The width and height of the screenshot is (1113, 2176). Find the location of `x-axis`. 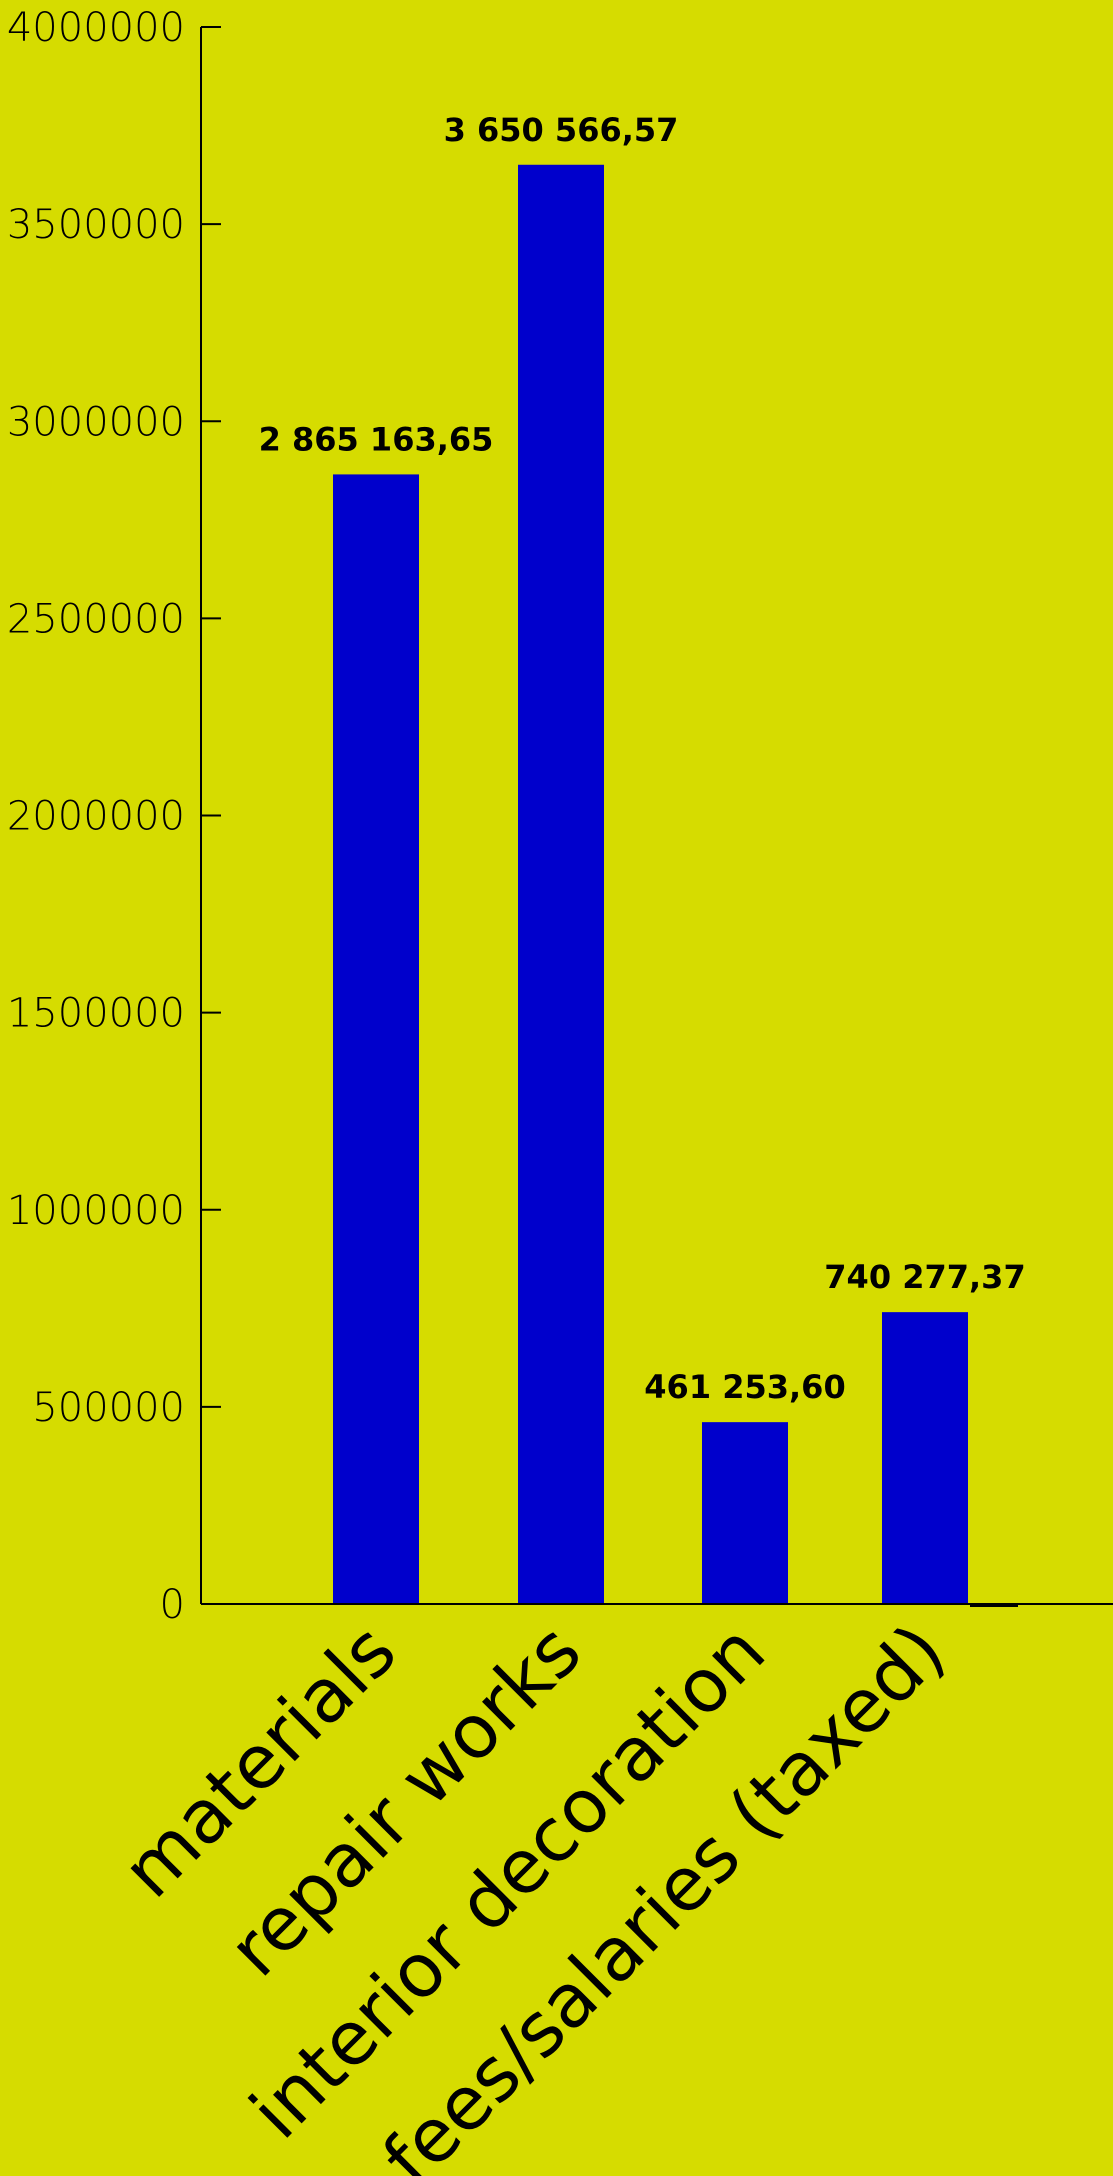

x-axis is located at coordinates (657, 1605).